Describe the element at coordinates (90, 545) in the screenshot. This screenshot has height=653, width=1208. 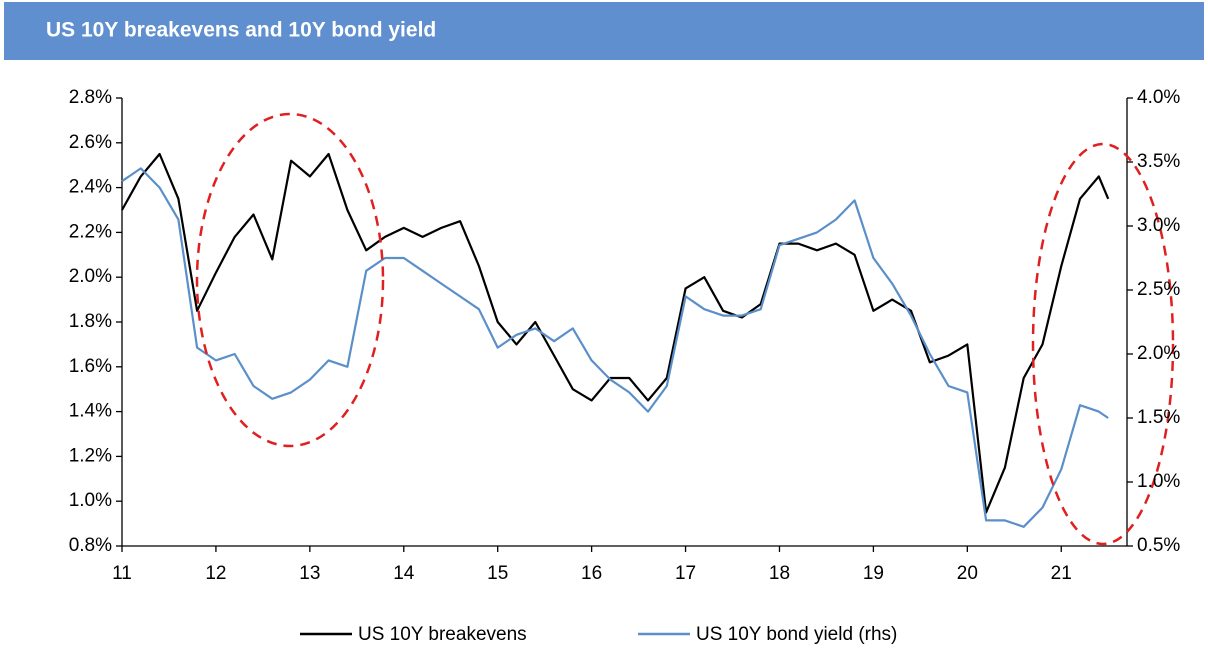
I see `y-tick-label: 0.8%` at that location.